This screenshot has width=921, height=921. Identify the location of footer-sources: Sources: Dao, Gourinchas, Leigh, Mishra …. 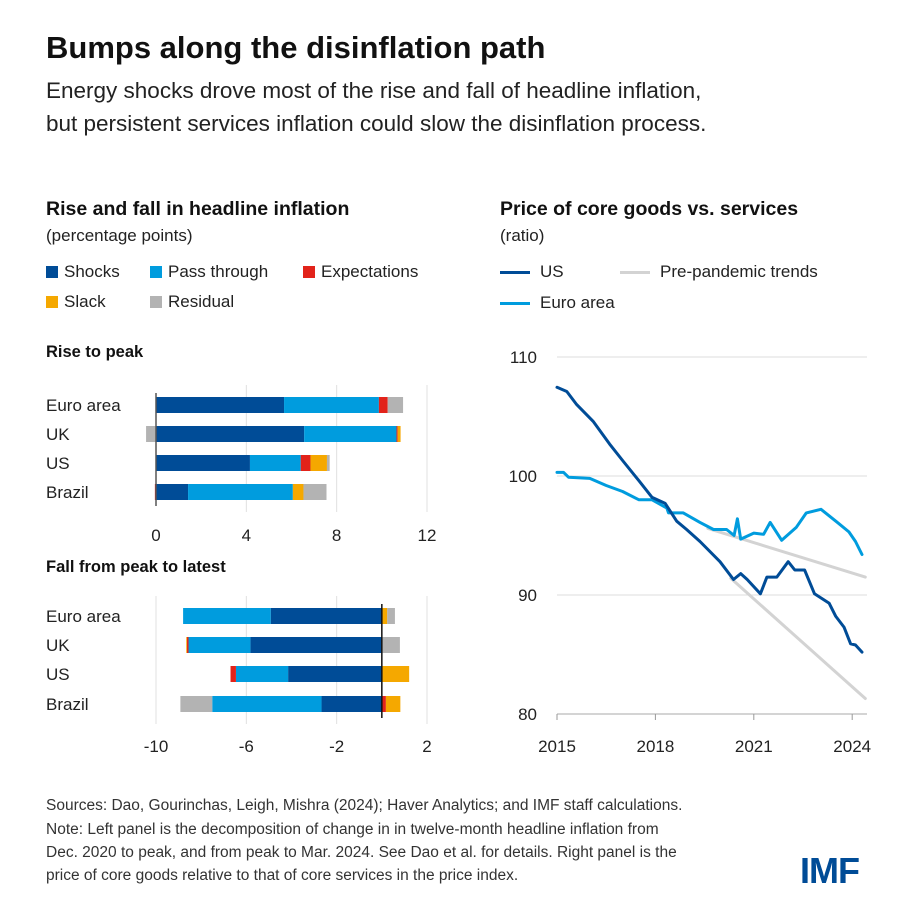
(364, 805).